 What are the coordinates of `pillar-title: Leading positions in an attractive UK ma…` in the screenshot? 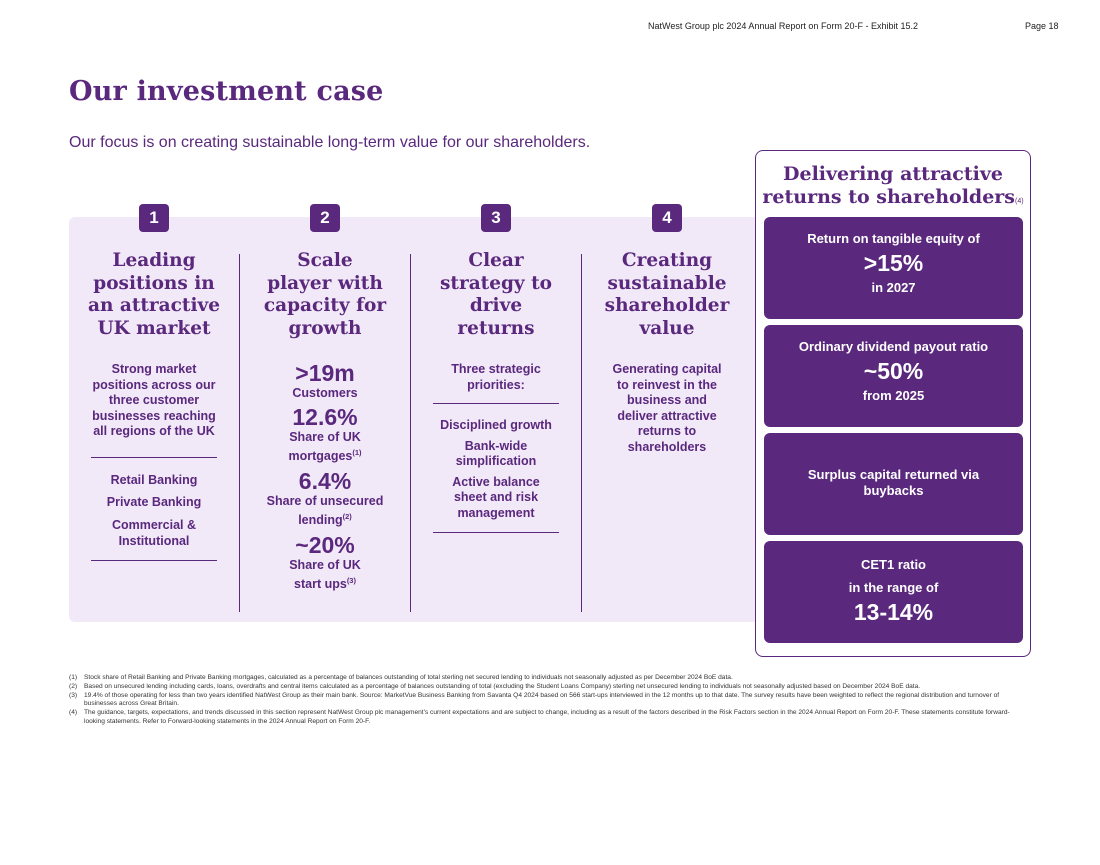 It's located at (154, 294).